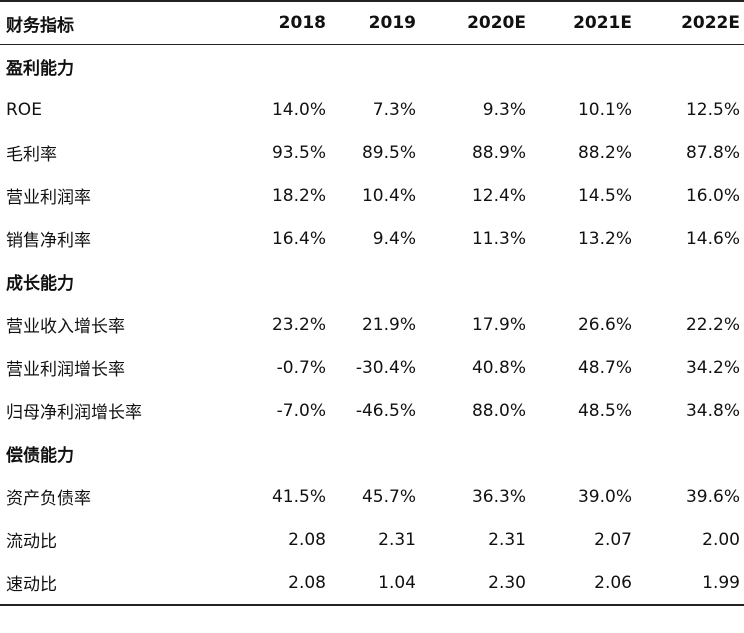 This screenshot has height=633, width=744. What do you see at coordinates (388, 324) in the screenshot?
I see `table-cell: 21.9%` at bounding box center [388, 324].